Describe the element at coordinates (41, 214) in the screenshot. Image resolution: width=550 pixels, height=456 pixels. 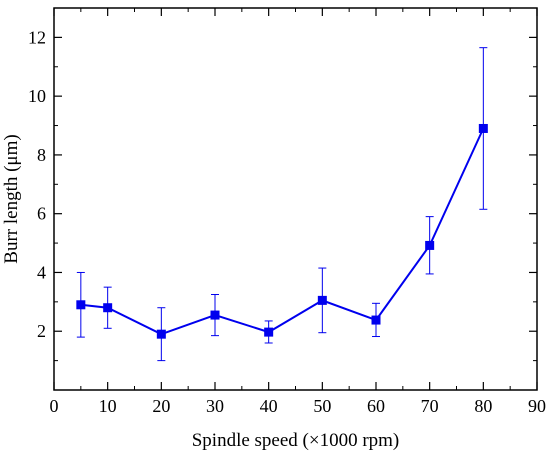
I see `y-tick-label: 6` at that location.